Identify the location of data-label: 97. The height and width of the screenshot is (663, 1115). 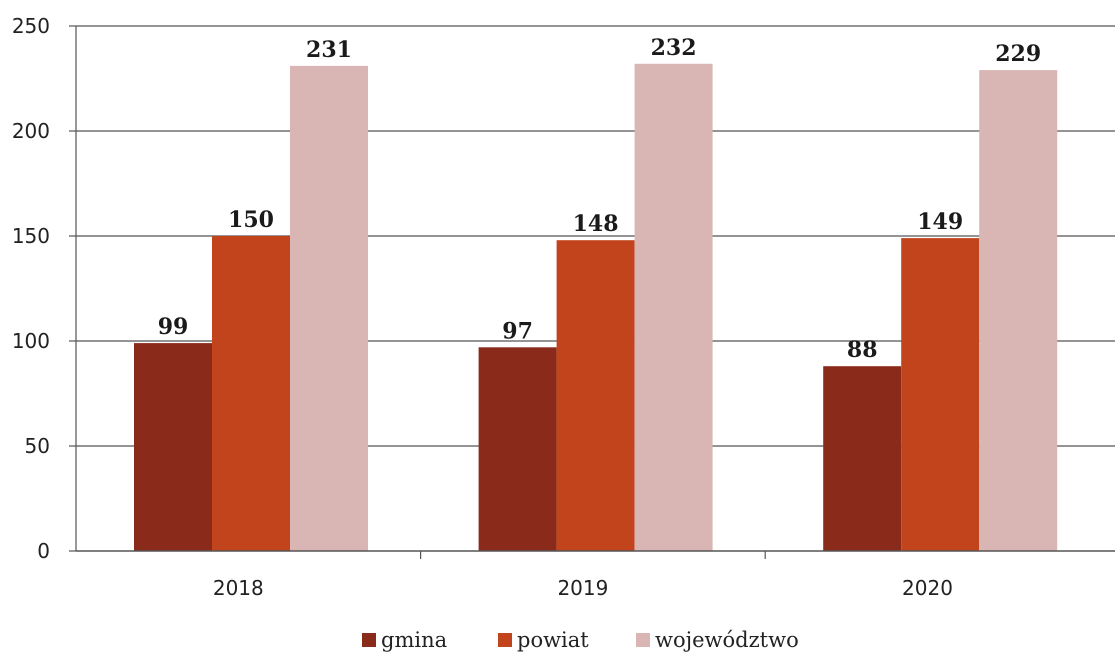
(517, 331).